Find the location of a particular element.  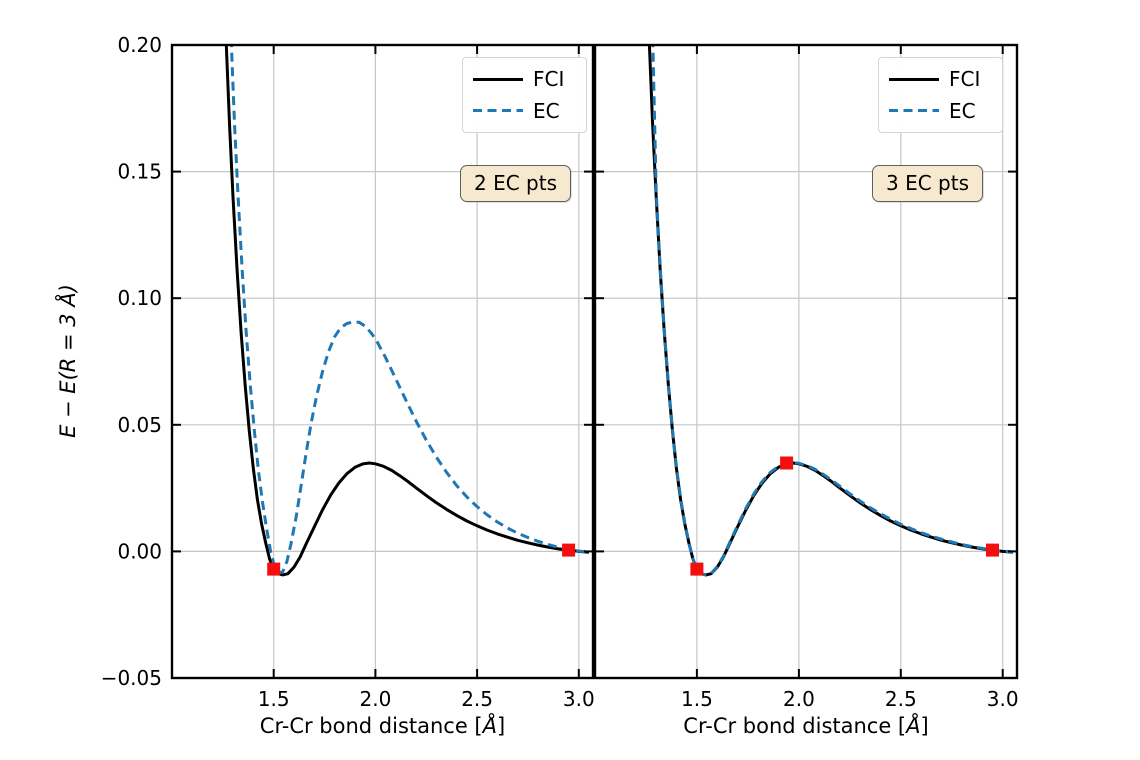

y-tick-label: 0.20 is located at coordinates (139, 45).